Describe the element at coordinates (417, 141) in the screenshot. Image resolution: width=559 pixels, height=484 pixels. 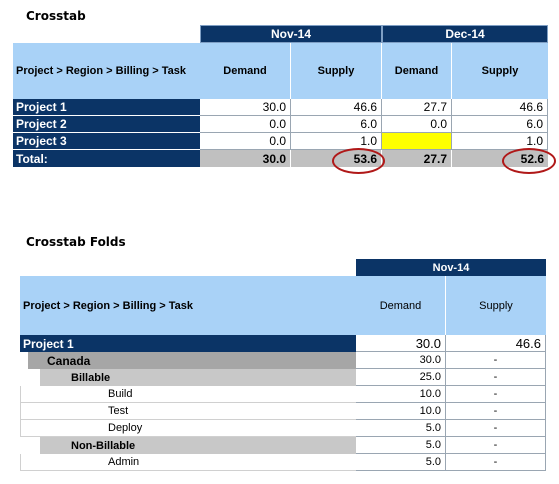
I see `highlighted-empty-cell` at that location.